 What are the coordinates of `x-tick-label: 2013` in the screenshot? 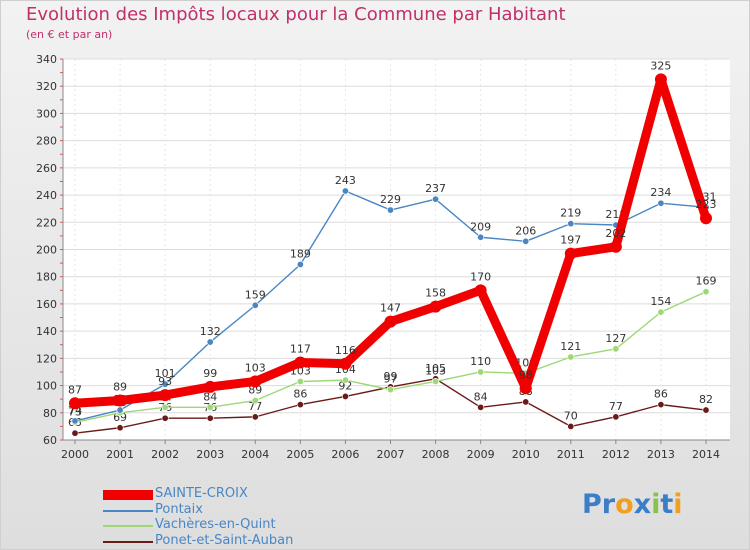 It's located at (661, 454).